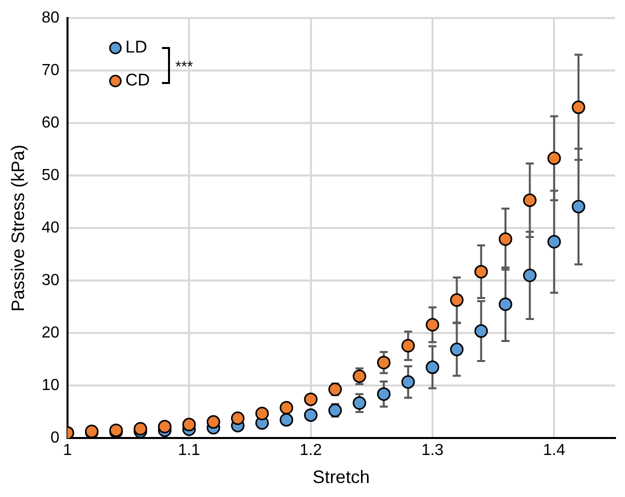 This screenshot has width=625, height=497. Describe the element at coordinates (51, 281) in the screenshot. I see `y-tick-label: 30` at that location.